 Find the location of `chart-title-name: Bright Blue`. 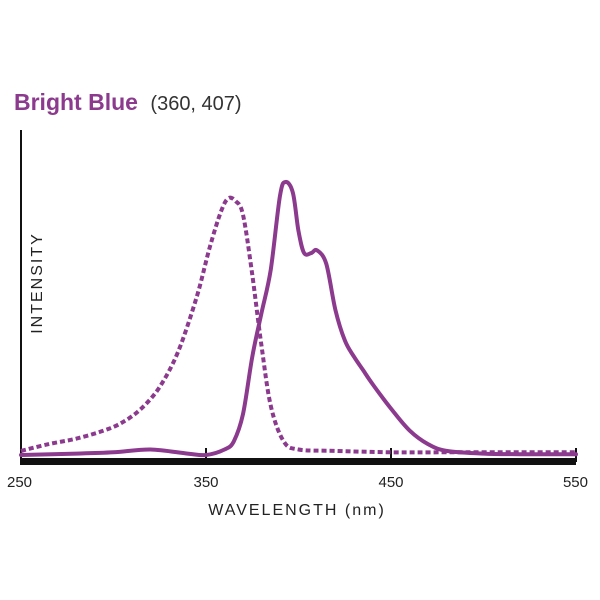

chart-title-name: Bright Blue is located at coordinates (76, 102).